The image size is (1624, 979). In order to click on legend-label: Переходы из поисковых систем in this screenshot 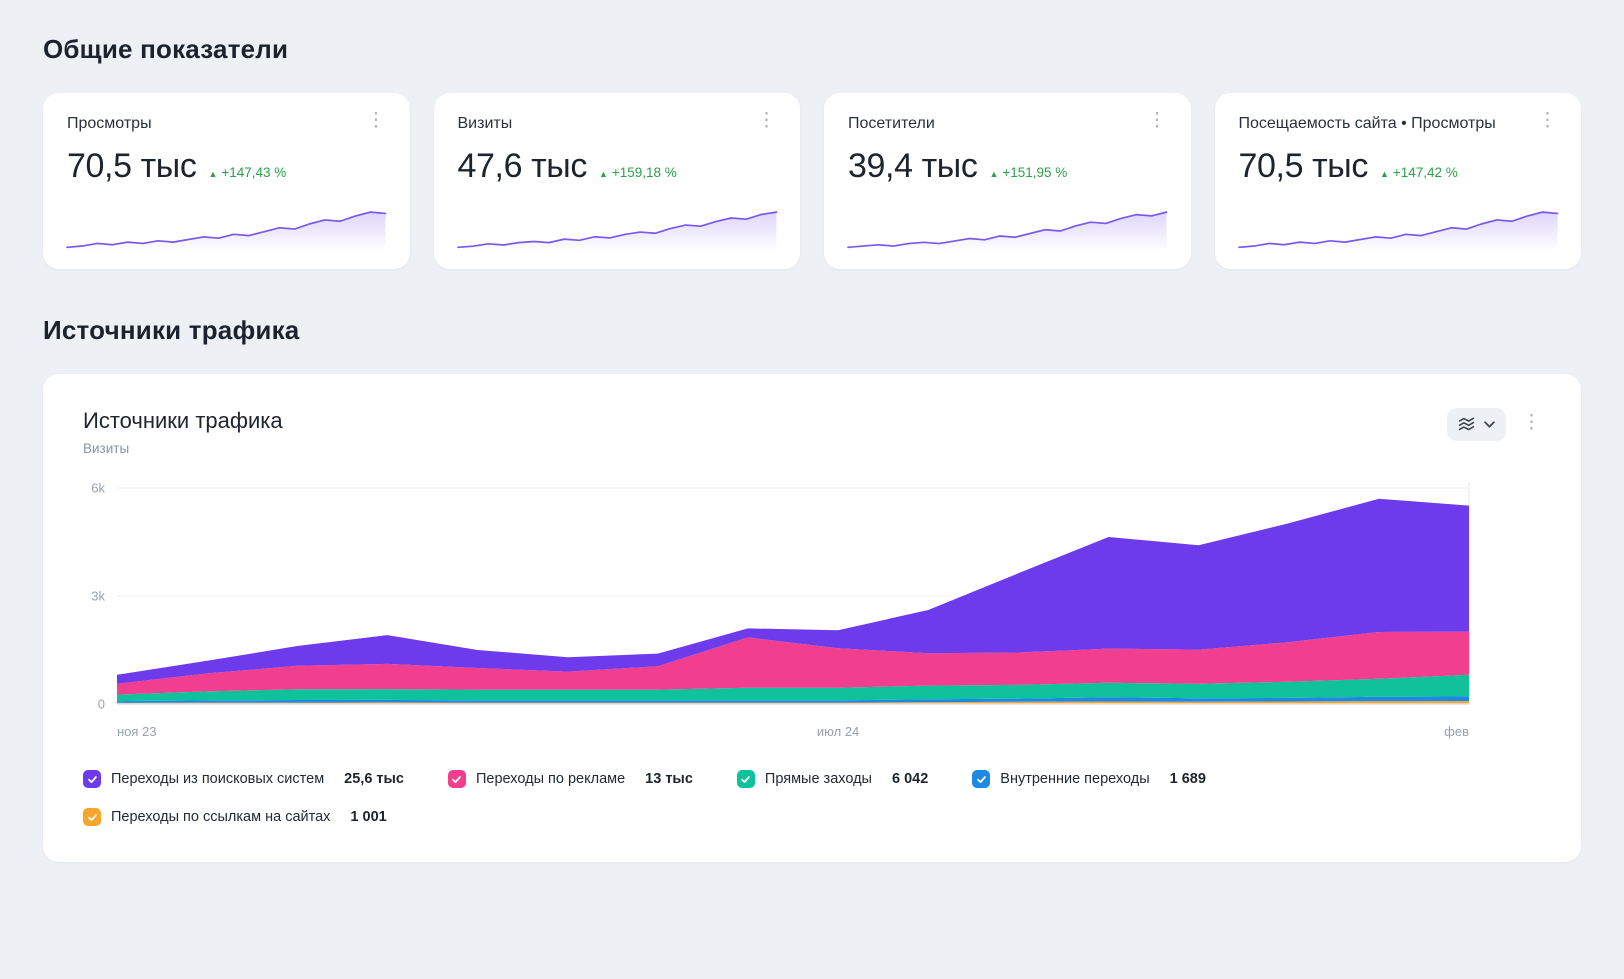, I will do `click(218, 779)`.